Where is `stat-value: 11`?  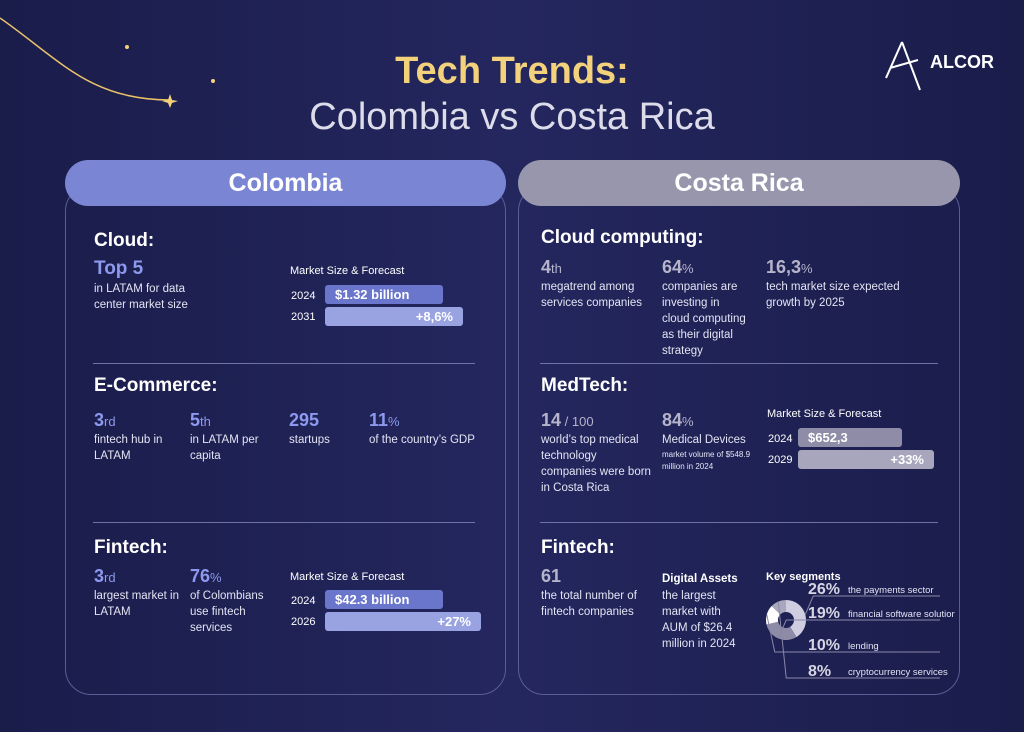 stat-value: 11 is located at coordinates (379, 420).